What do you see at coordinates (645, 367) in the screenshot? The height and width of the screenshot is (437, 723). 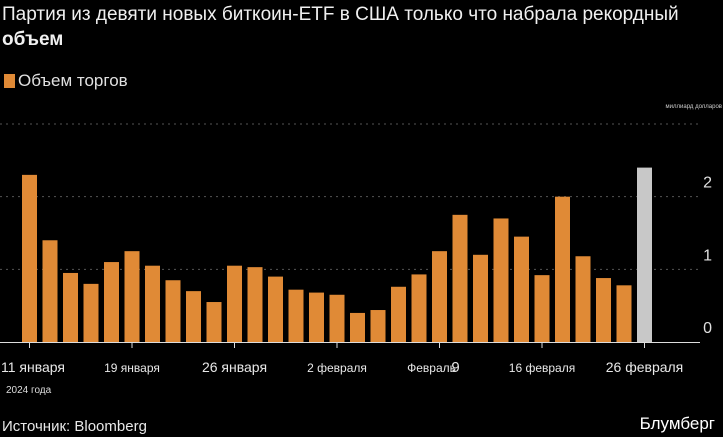 I see `x-tick-label: 26 февраля` at bounding box center [645, 367].